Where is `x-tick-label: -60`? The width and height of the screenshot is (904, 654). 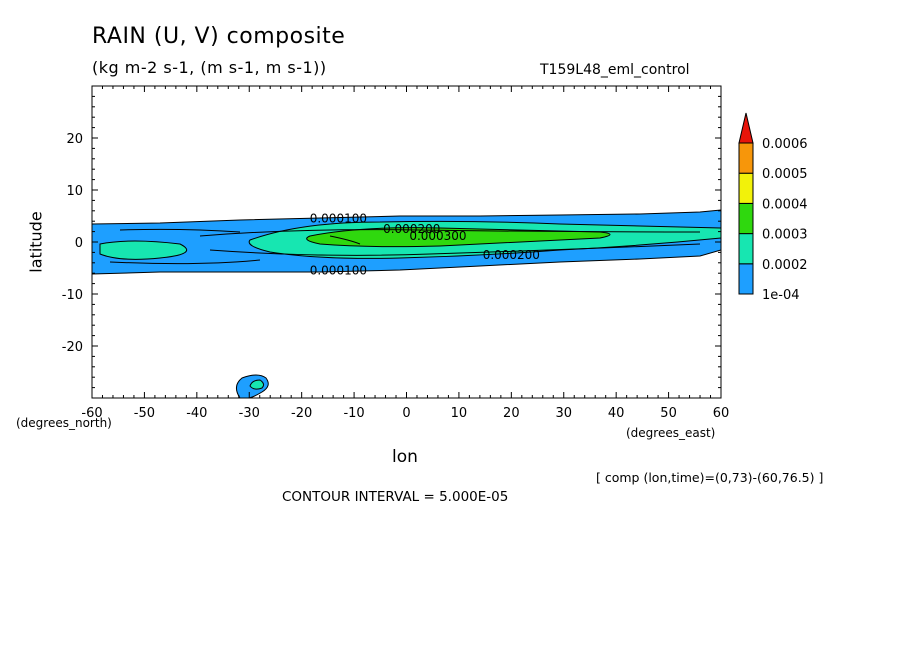 x-tick-label: -60 is located at coordinates (91, 413).